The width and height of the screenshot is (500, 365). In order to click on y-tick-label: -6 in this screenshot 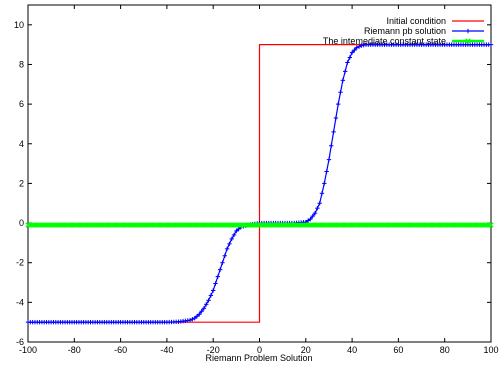, I will do `click(20, 342)`.